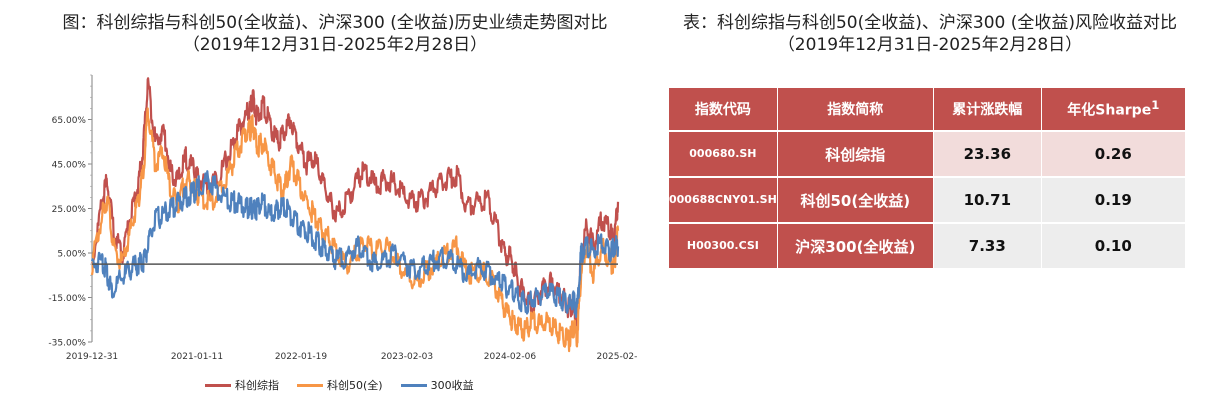  Describe the element at coordinates (1109, 110) in the screenshot. I see `header-sharpe-label: 年化Sharpe` at that location.